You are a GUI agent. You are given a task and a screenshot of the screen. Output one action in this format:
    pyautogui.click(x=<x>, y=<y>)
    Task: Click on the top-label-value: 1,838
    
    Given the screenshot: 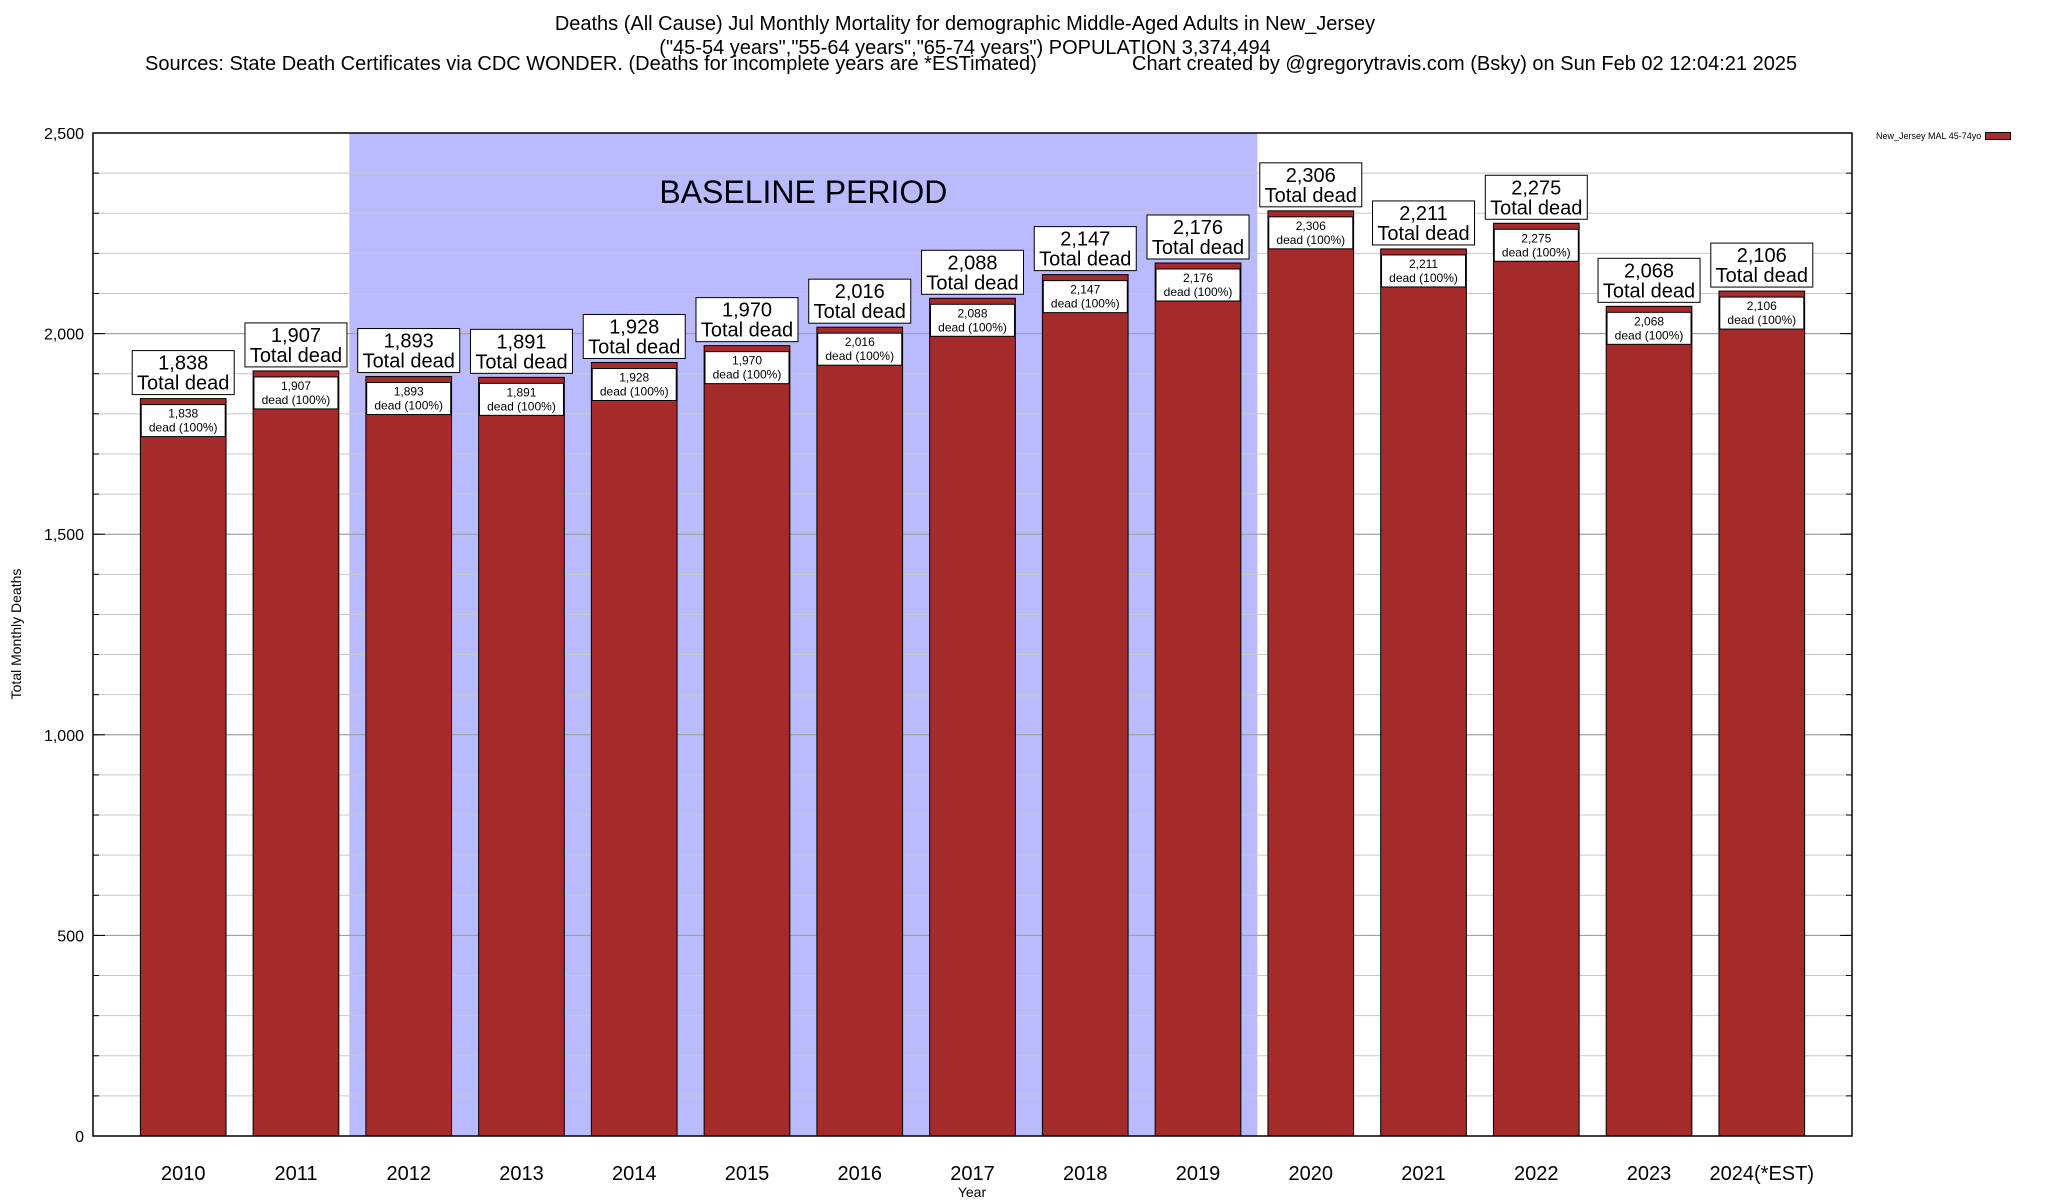 What is the action you would take?
    pyautogui.click(x=183, y=364)
    